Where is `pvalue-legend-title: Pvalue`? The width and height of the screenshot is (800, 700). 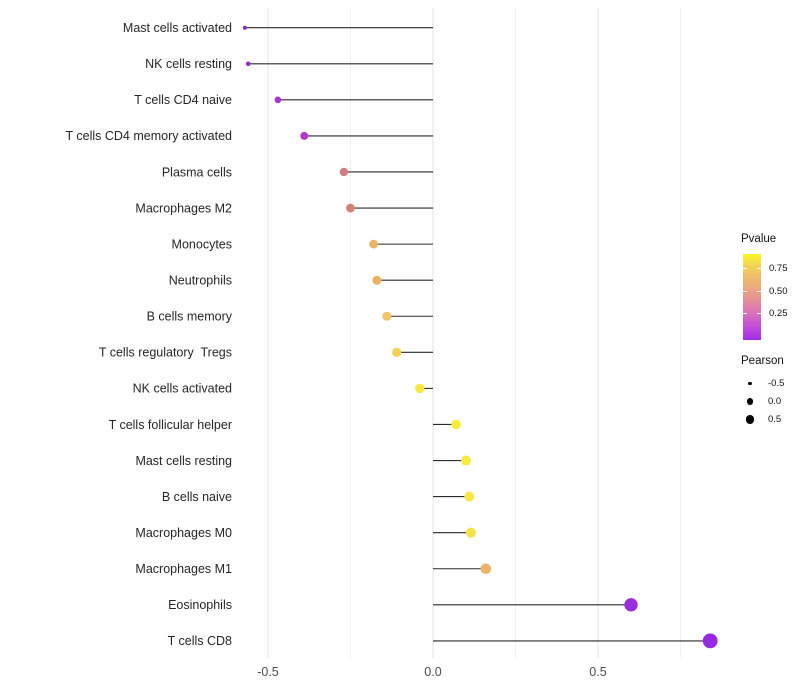 pvalue-legend-title: Pvalue is located at coordinates (759, 239).